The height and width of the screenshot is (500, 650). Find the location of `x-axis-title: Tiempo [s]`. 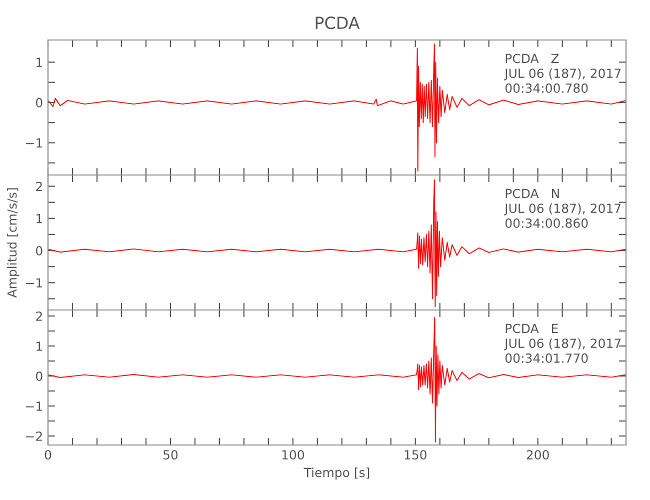

x-axis-title: Tiempo [s] is located at coordinates (337, 474).